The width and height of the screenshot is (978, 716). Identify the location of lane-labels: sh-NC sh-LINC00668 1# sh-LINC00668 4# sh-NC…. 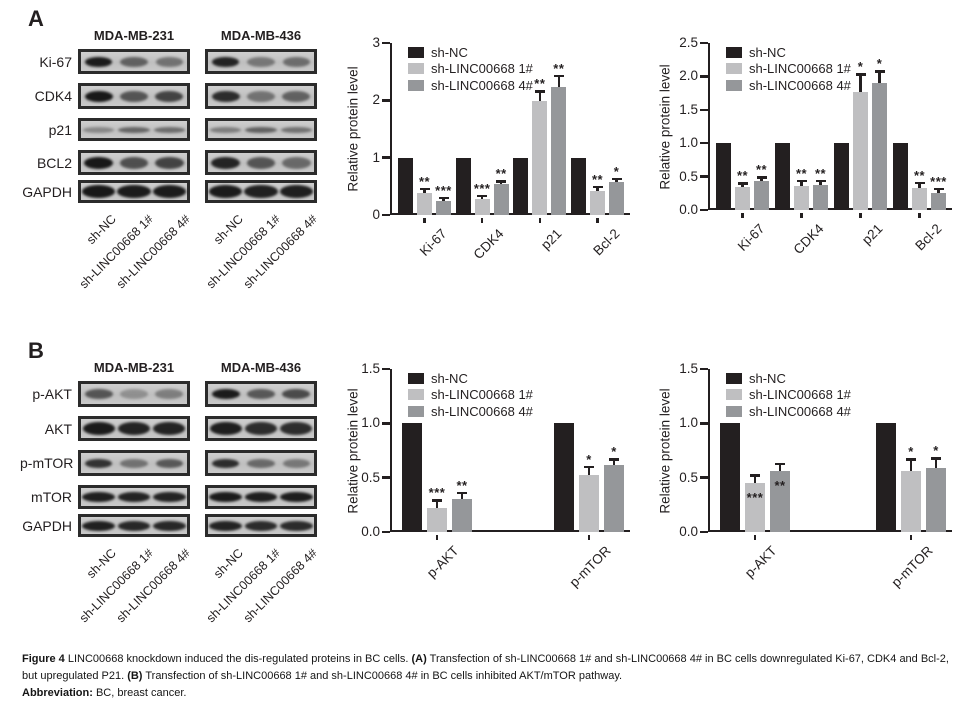
(180, 588).